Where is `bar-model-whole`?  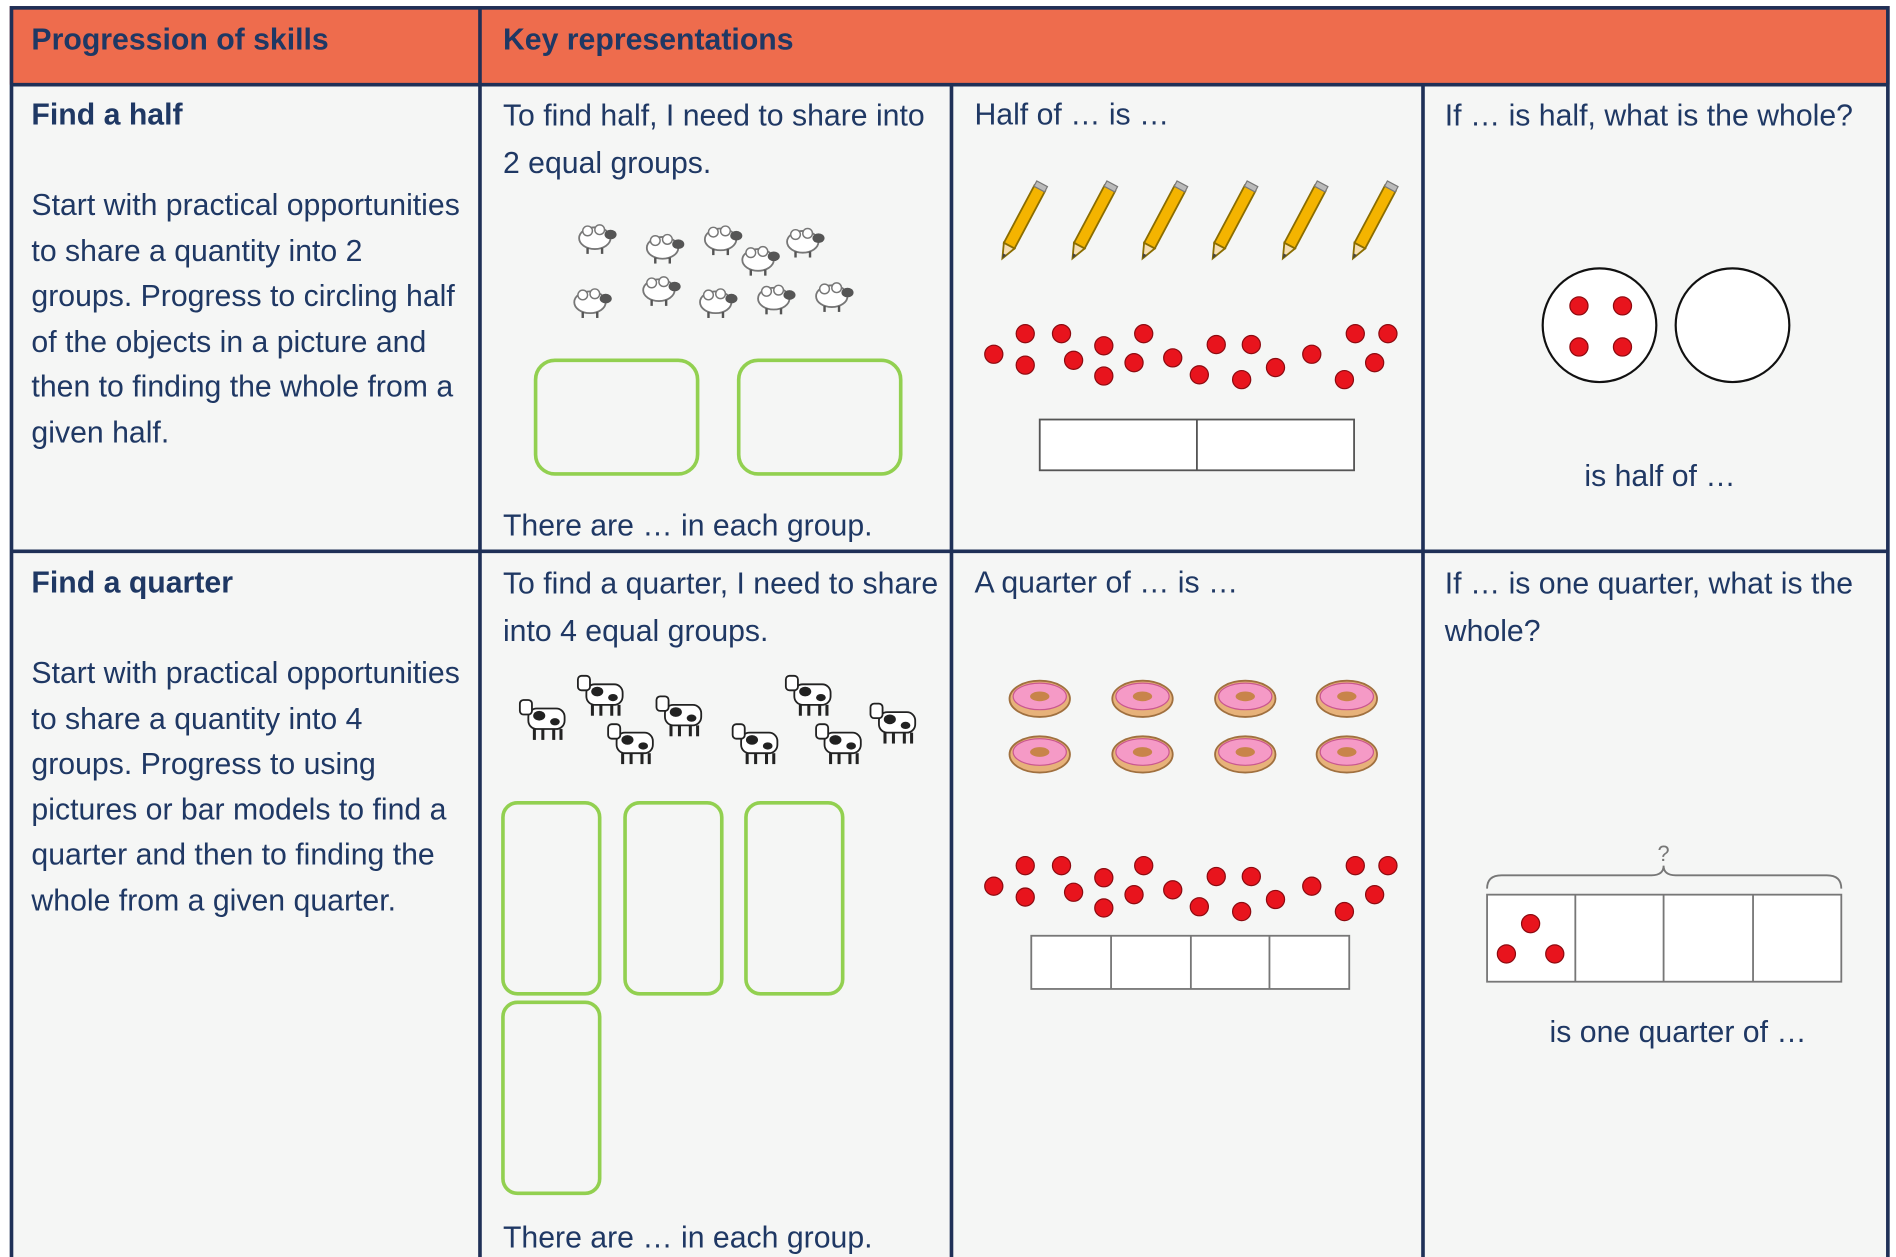
bar-model-whole is located at coordinates (1664, 924).